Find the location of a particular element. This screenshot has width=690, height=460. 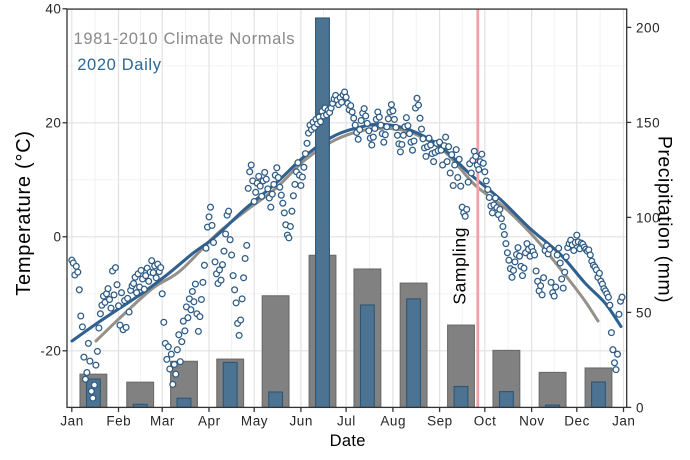

svg-text: Feb is located at coordinates (118, 421).